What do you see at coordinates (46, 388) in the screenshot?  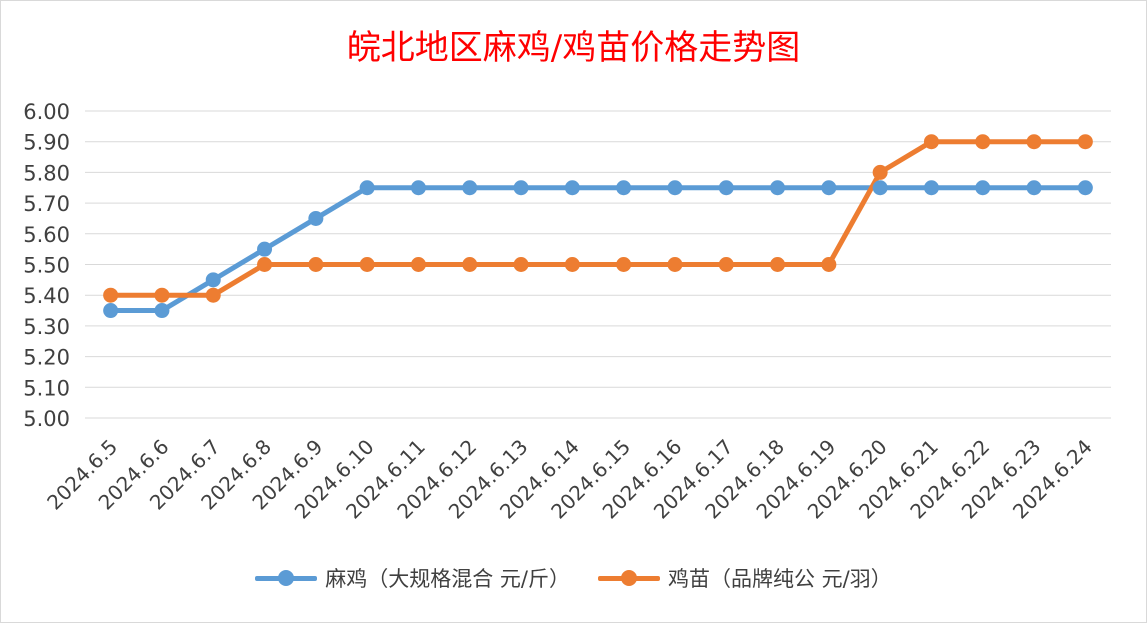 I see `y-tick-label: 5.10` at bounding box center [46, 388].